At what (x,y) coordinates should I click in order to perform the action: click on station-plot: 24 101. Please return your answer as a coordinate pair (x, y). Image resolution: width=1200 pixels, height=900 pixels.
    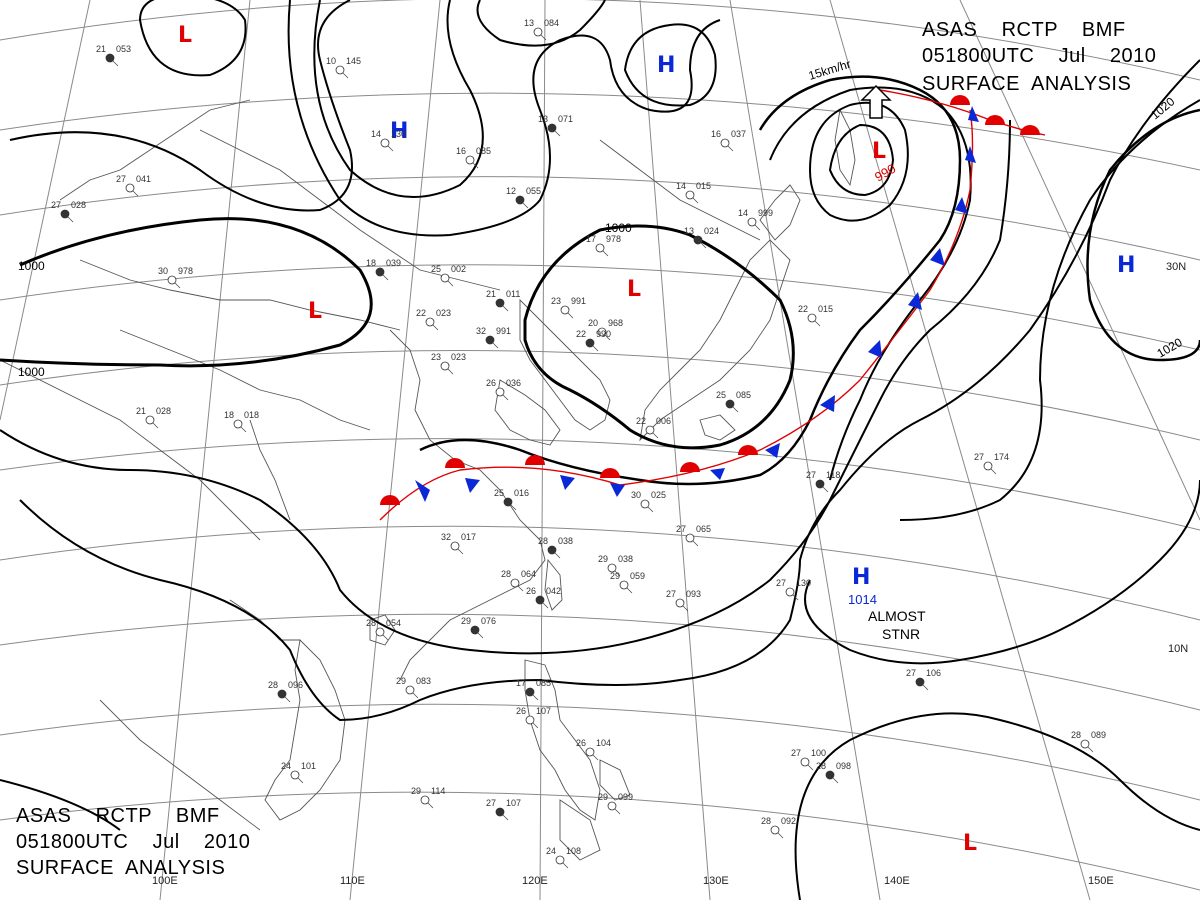
    Looking at the image, I should click on (298, 772).